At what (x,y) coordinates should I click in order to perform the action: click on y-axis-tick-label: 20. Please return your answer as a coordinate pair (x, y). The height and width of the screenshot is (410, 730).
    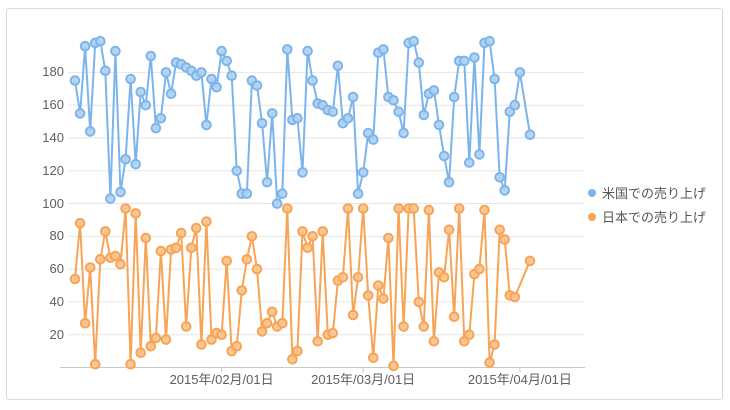
    Looking at the image, I should click on (56, 334).